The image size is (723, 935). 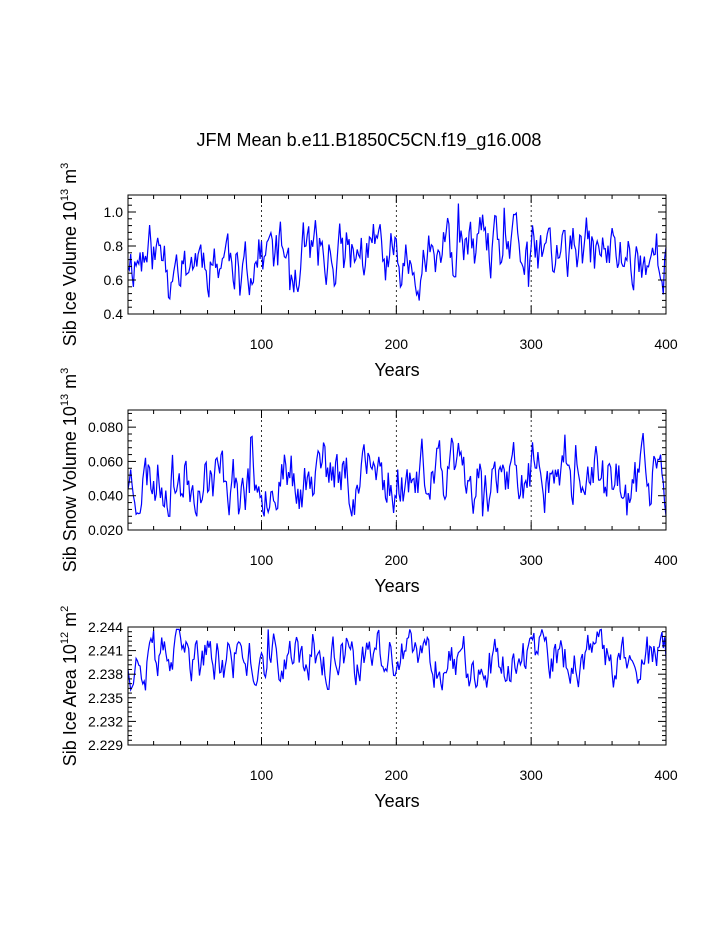 What do you see at coordinates (105, 427) in the screenshot?
I see `y-tick-label: 0.080` at bounding box center [105, 427].